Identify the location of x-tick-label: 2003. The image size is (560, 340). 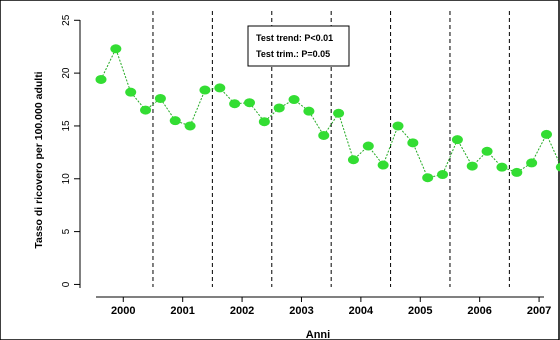
(301, 311).